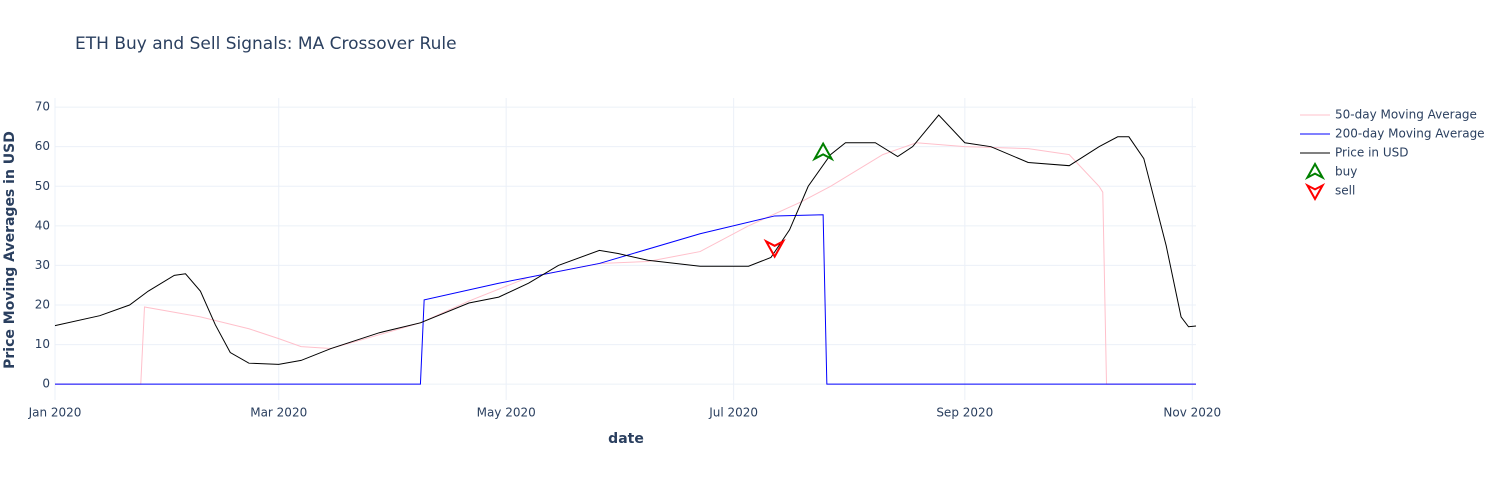 Image resolution: width=1500 pixels, height=500 pixels. I want to click on x-tick-label: Sep 2020, so click(964, 413).